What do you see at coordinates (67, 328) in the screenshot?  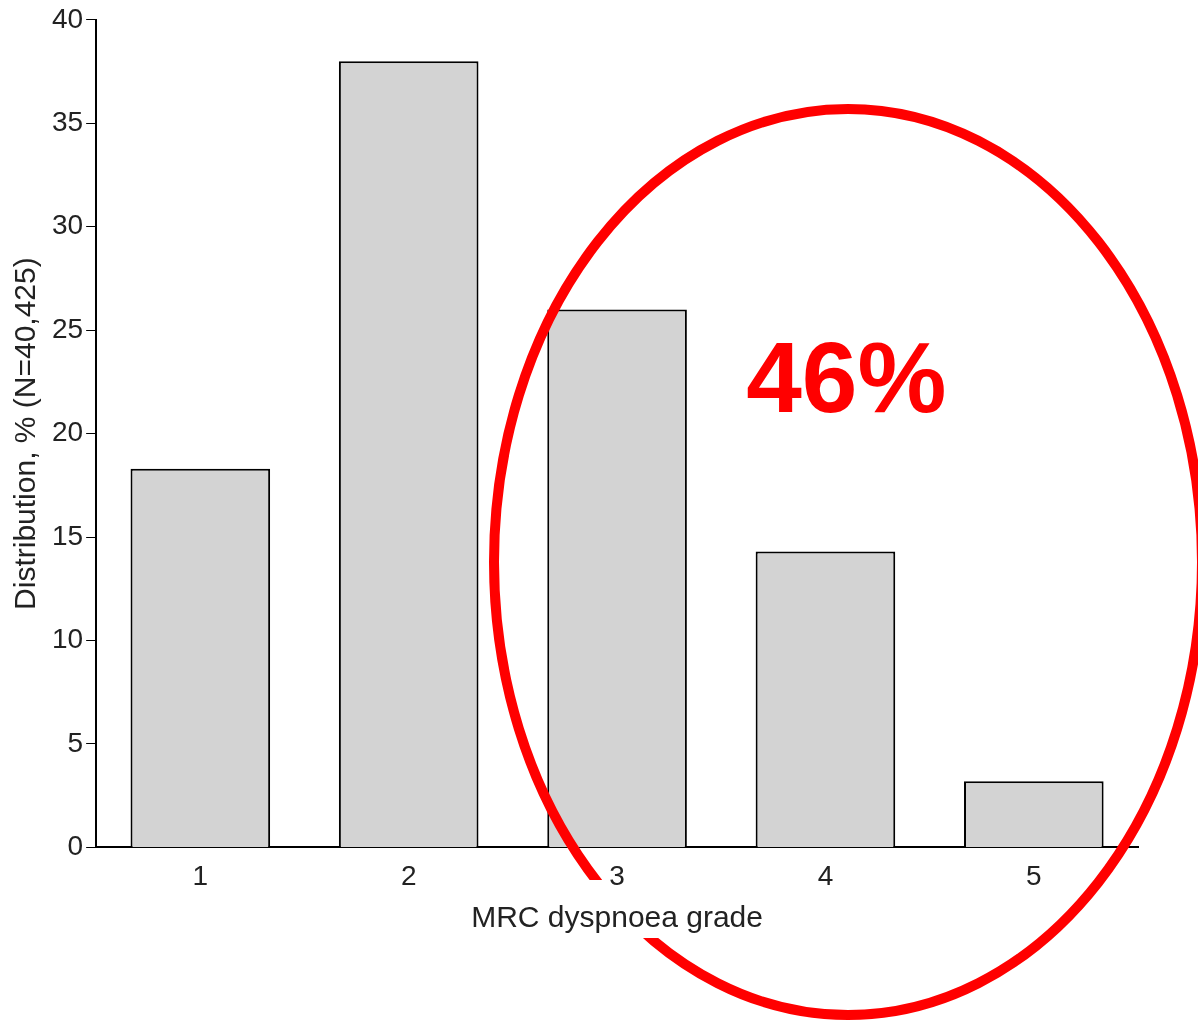 I see `y-tick-label: 25` at bounding box center [67, 328].